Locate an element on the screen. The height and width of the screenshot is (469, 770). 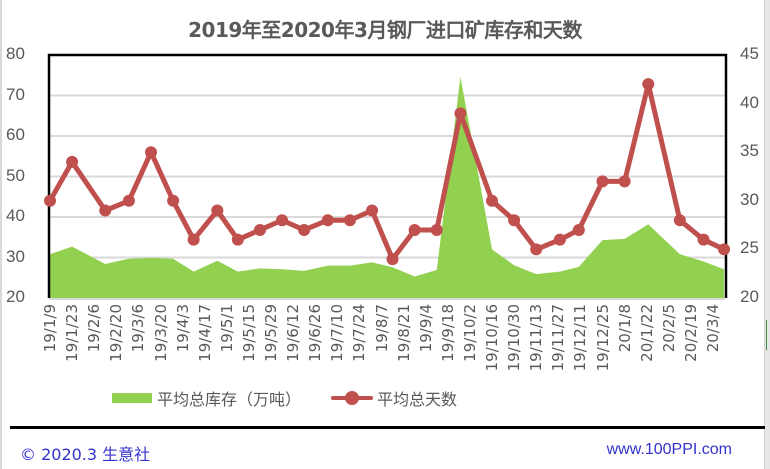
left-y-tick-label: 60 is located at coordinates (15, 134).